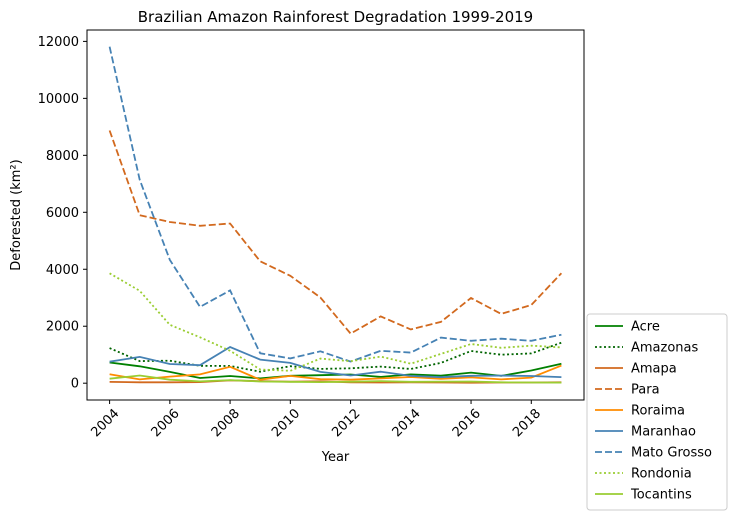 The height and width of the screenshot is (517, 733). Describe the element at coordinates (671, 453) in the screenshot. I see `legend-label: Mato Grosso` at that location.